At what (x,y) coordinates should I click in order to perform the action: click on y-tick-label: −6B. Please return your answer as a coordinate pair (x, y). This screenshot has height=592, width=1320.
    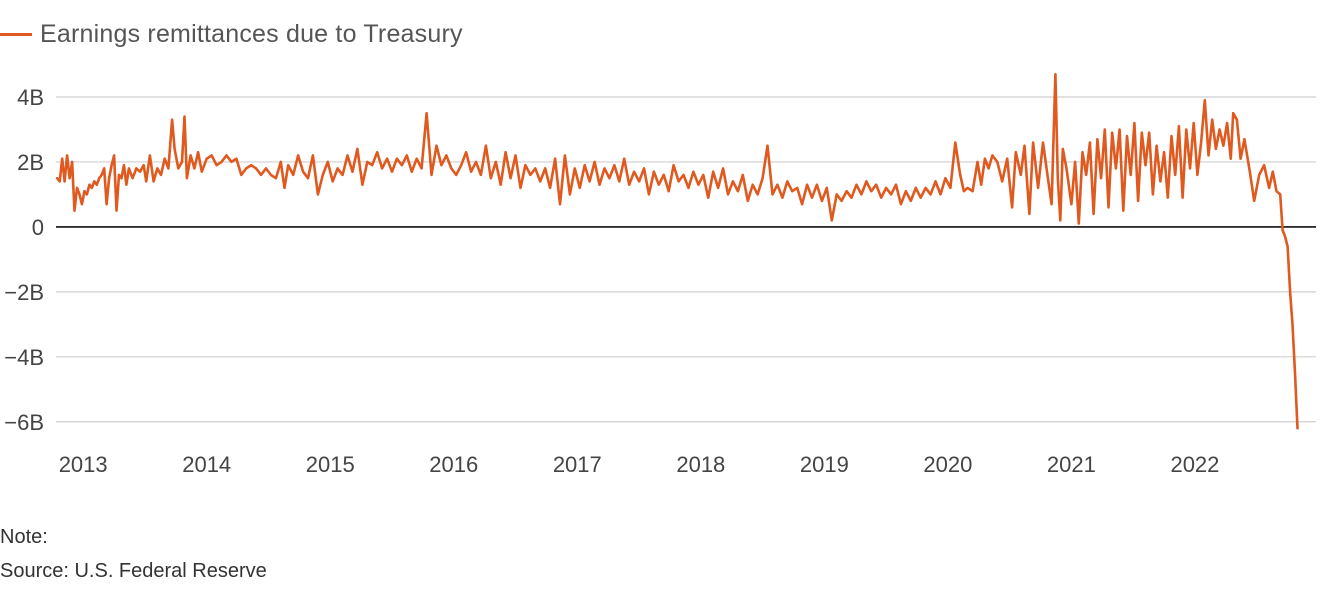
    Looking at the image, I should click on (24, 422).